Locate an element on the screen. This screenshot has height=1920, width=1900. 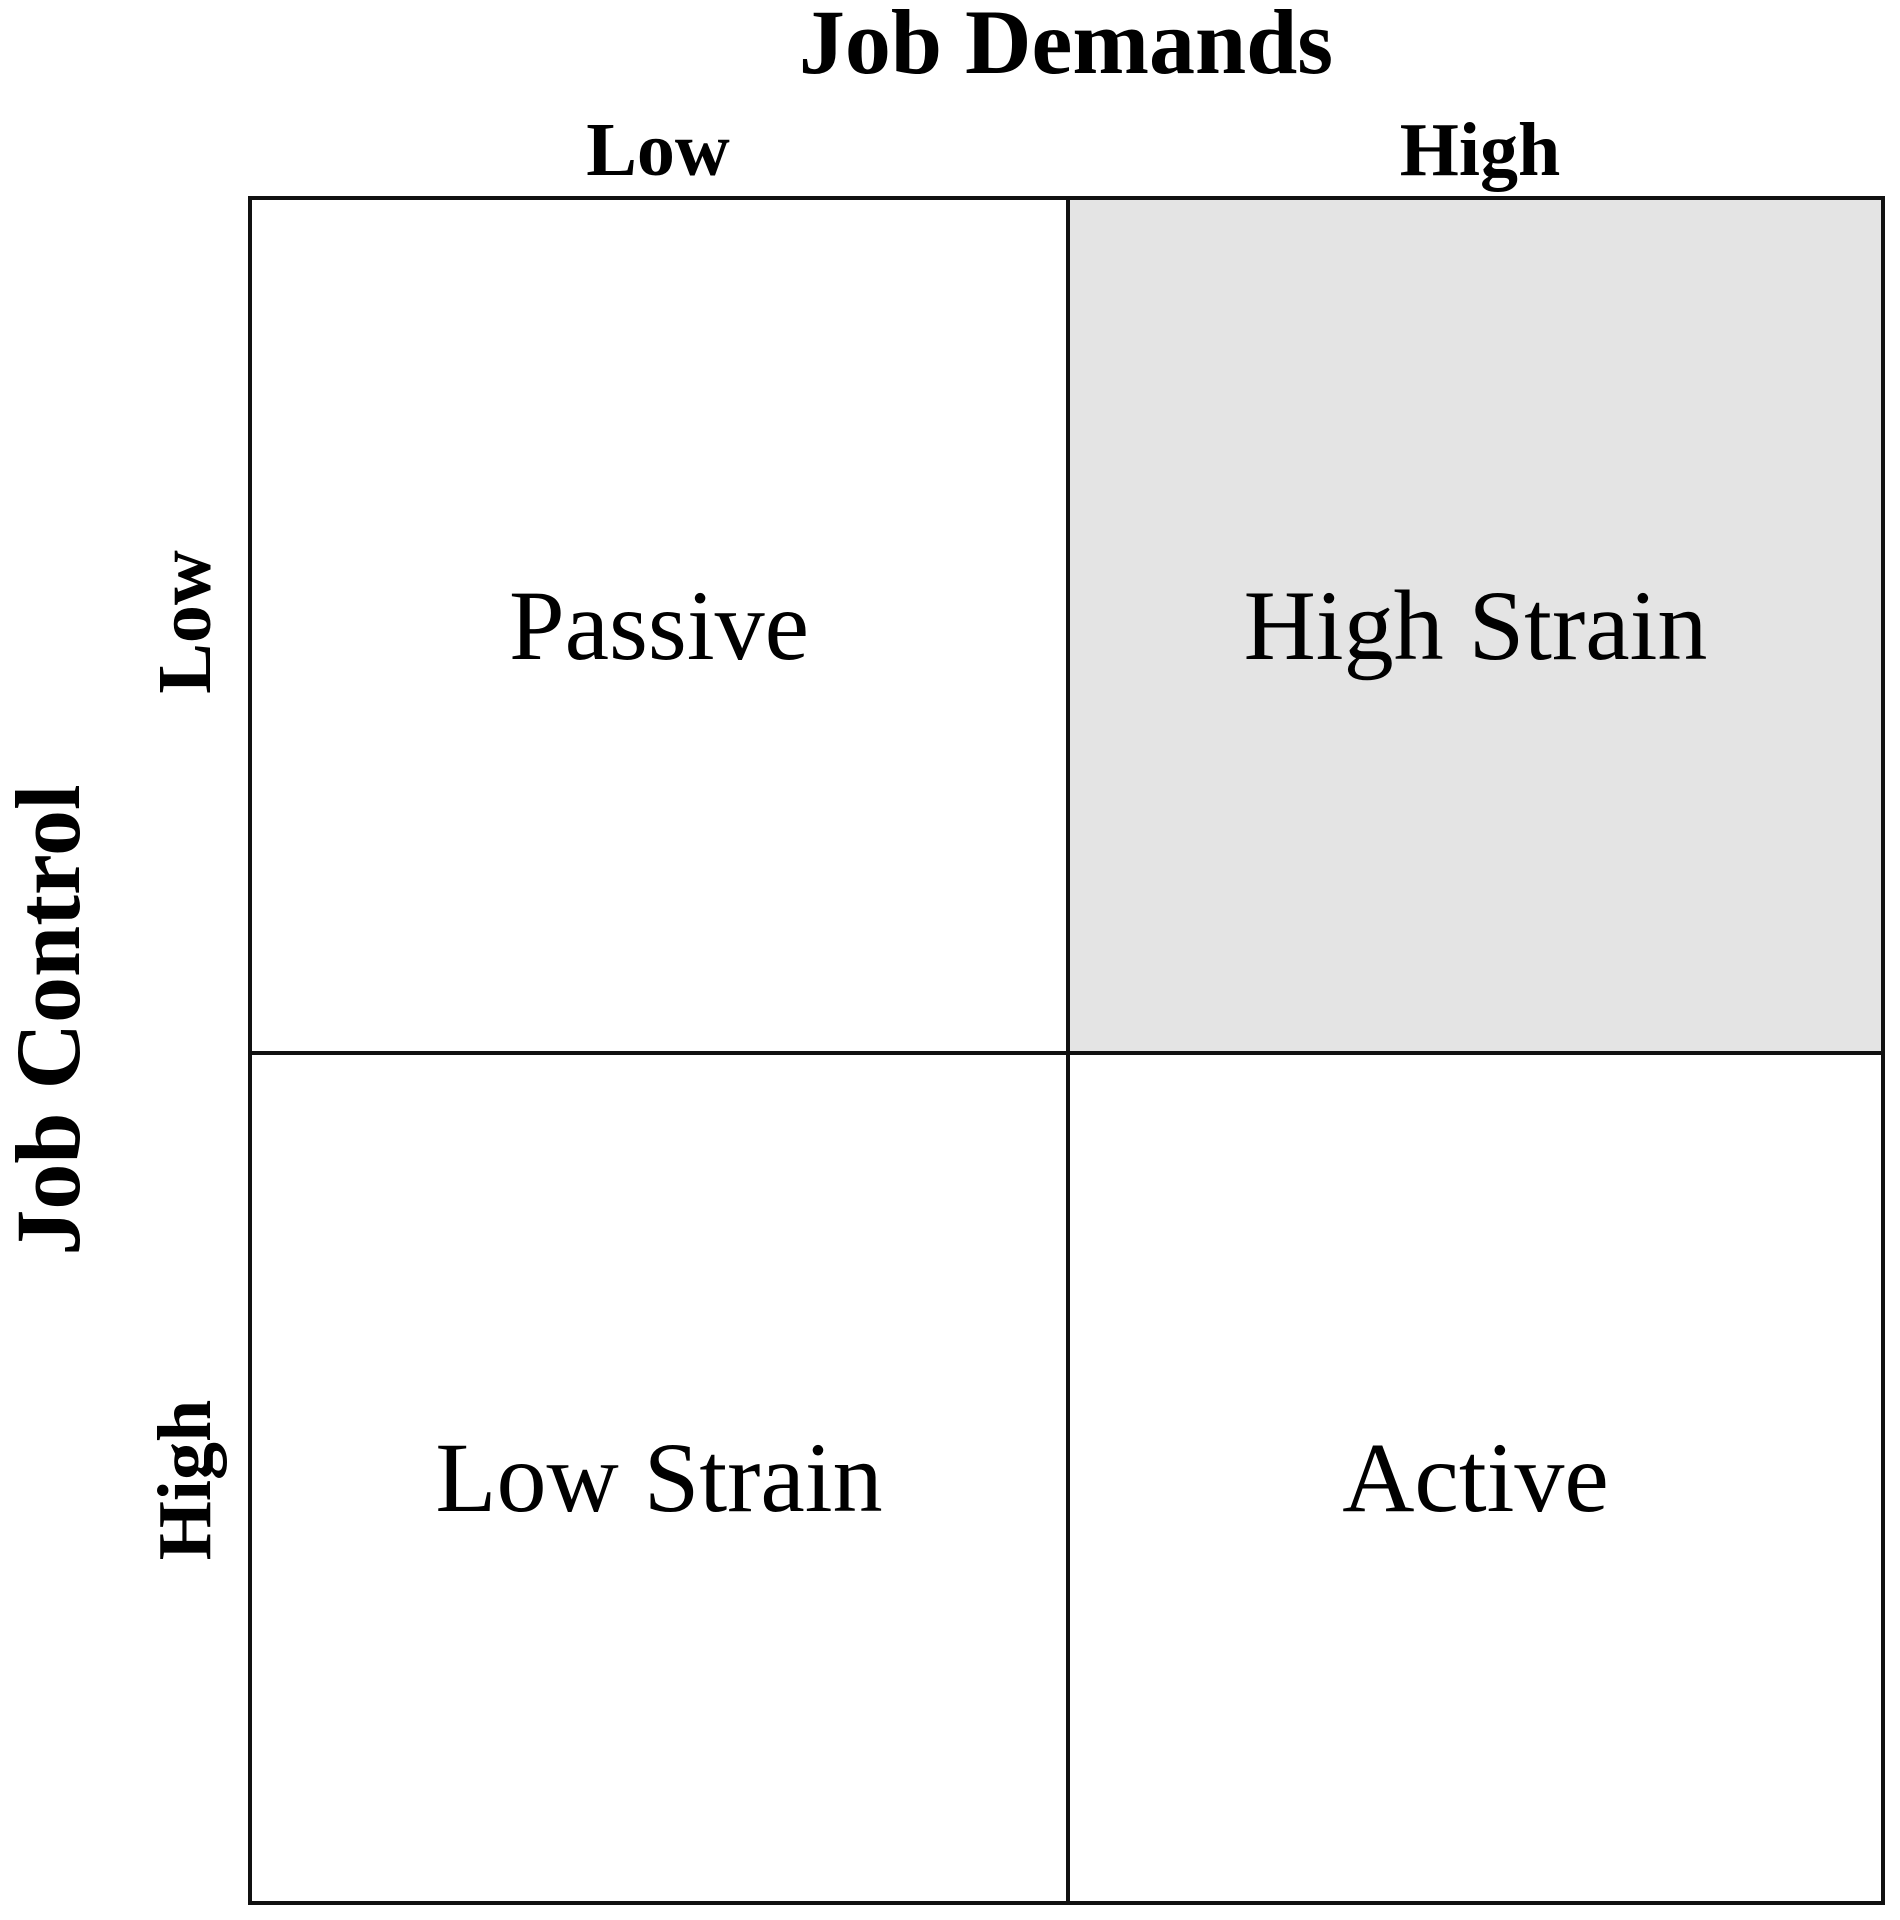
quadrant-active-label: Active is located at coordinates (1475, 1477).